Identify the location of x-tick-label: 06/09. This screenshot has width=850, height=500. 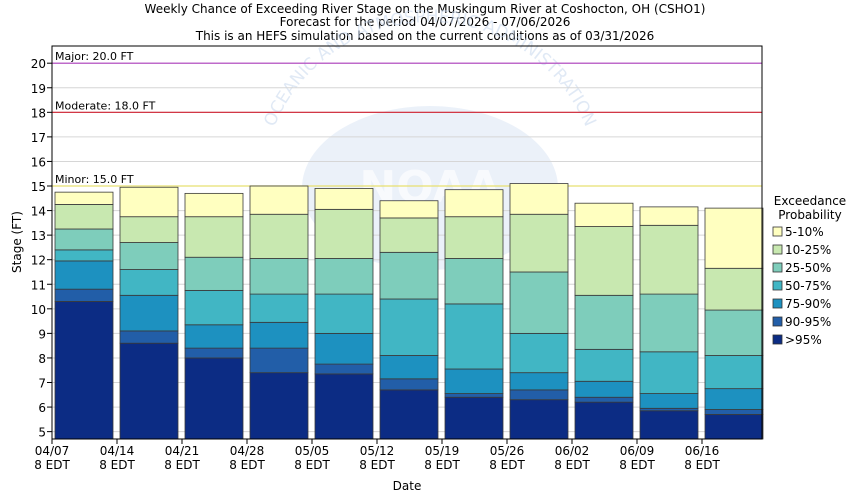
(637, 451).